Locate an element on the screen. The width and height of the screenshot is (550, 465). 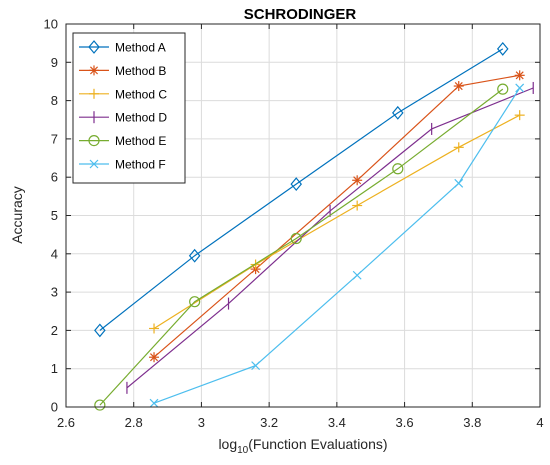
legend-label: Method A is located at coordinates (140, 48).